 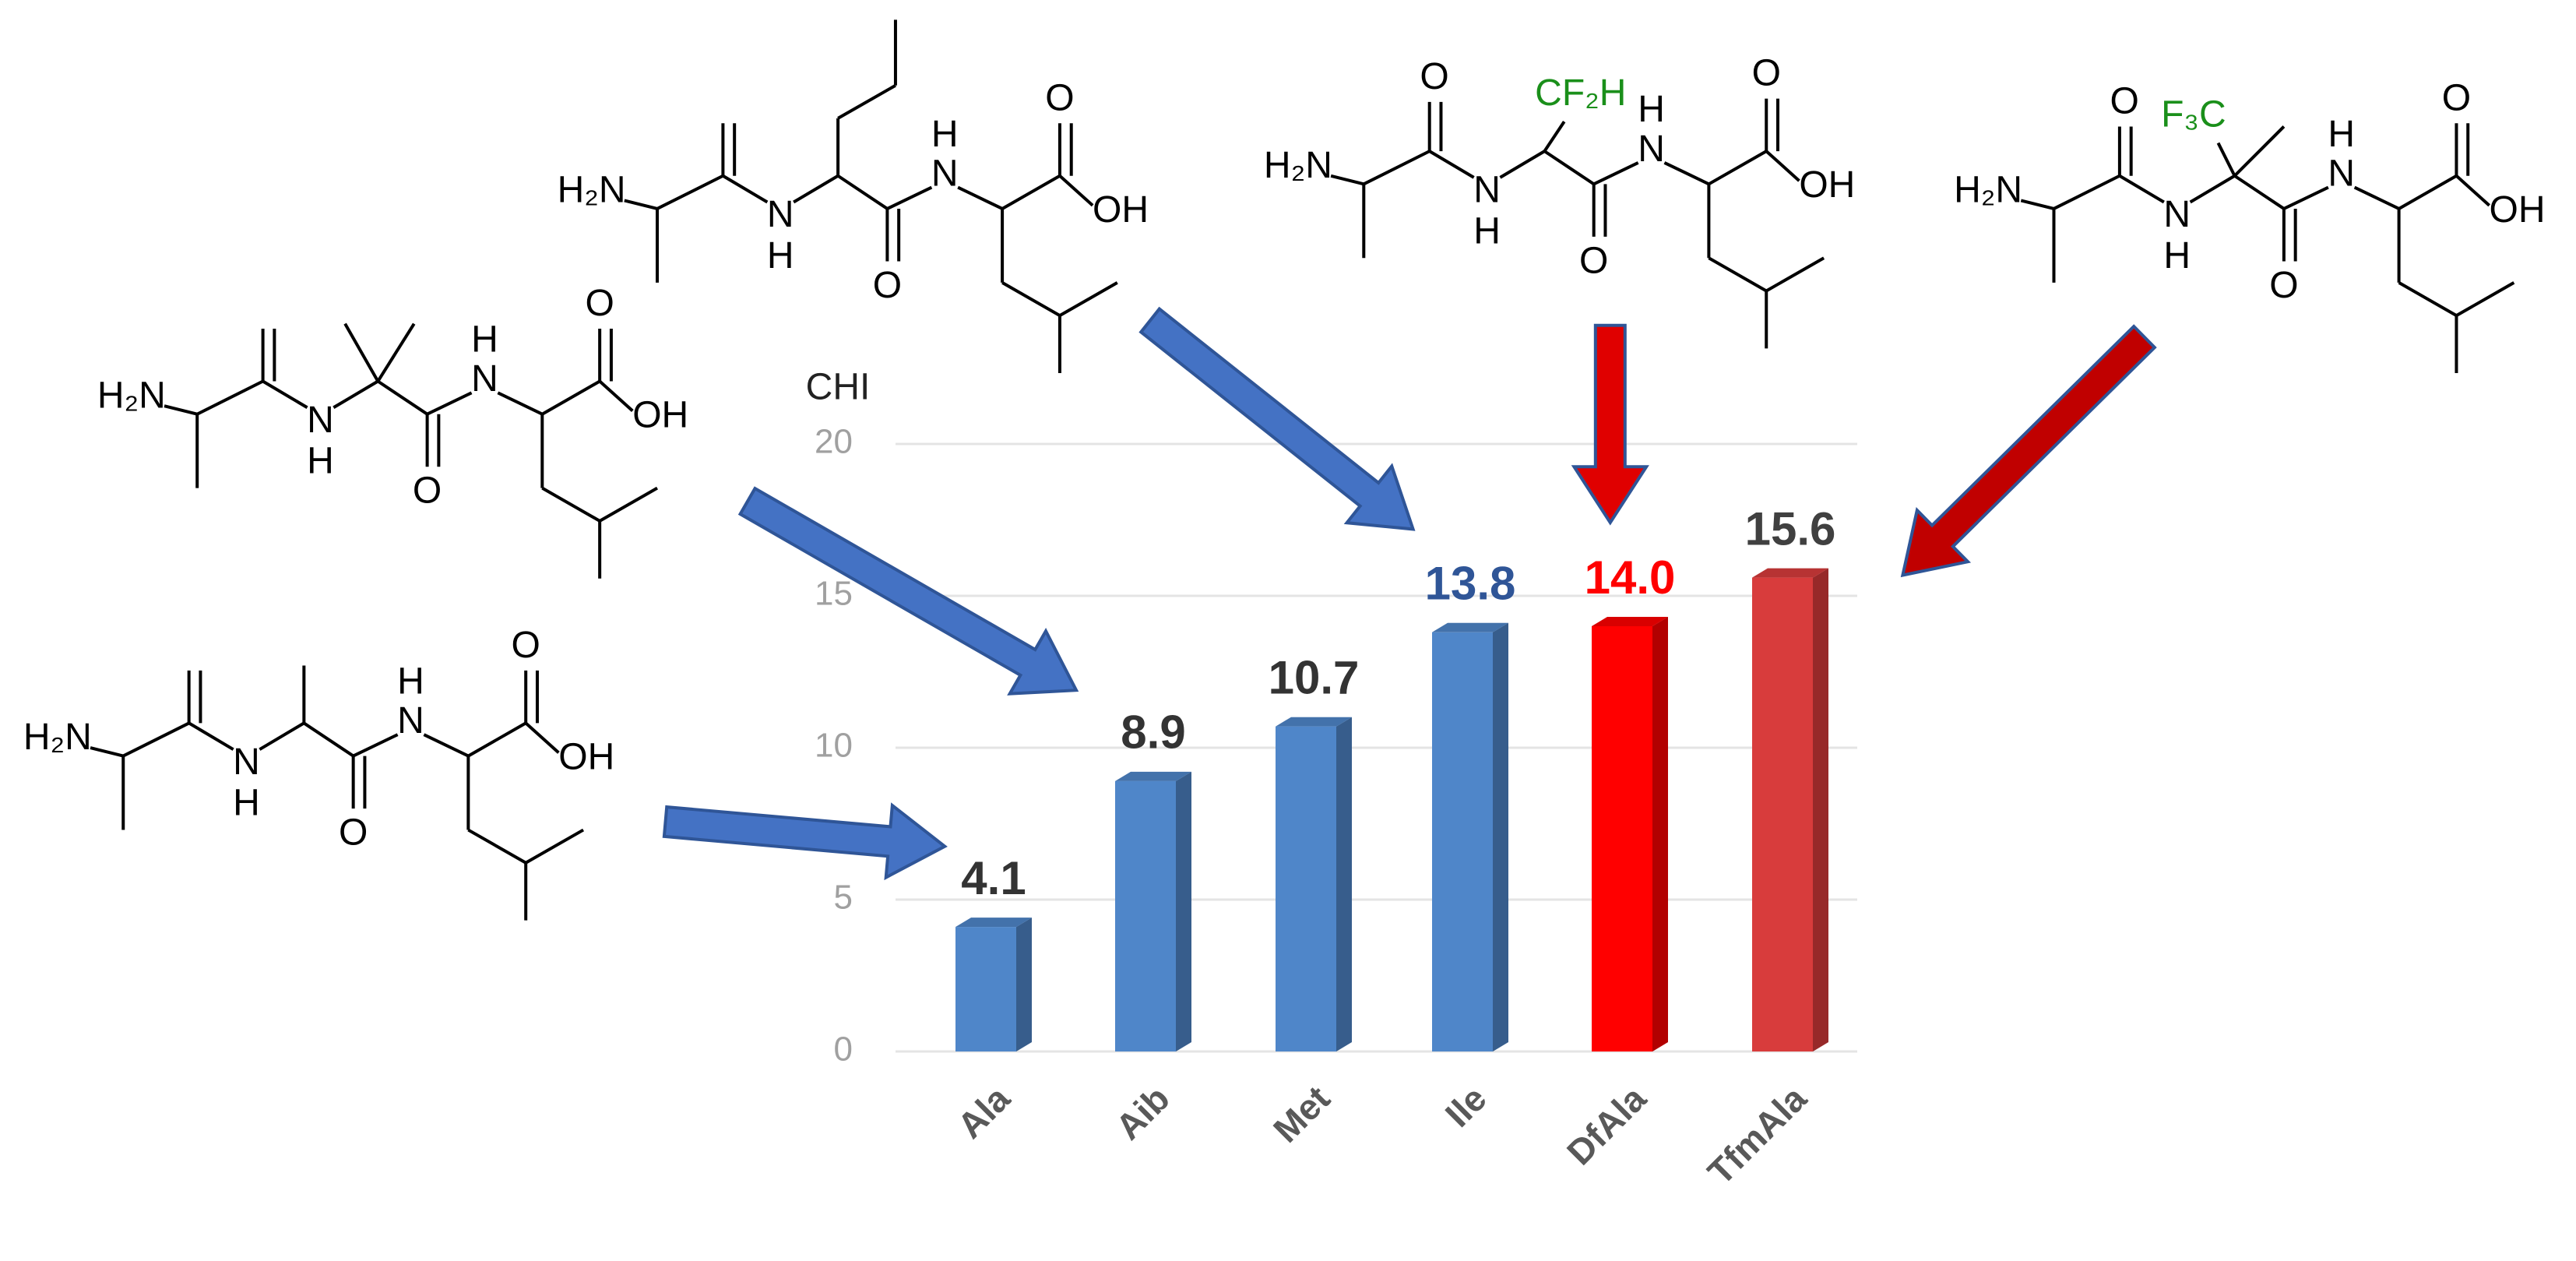 I want to click on y-tick-label: 20, so click(x=834, y=442).